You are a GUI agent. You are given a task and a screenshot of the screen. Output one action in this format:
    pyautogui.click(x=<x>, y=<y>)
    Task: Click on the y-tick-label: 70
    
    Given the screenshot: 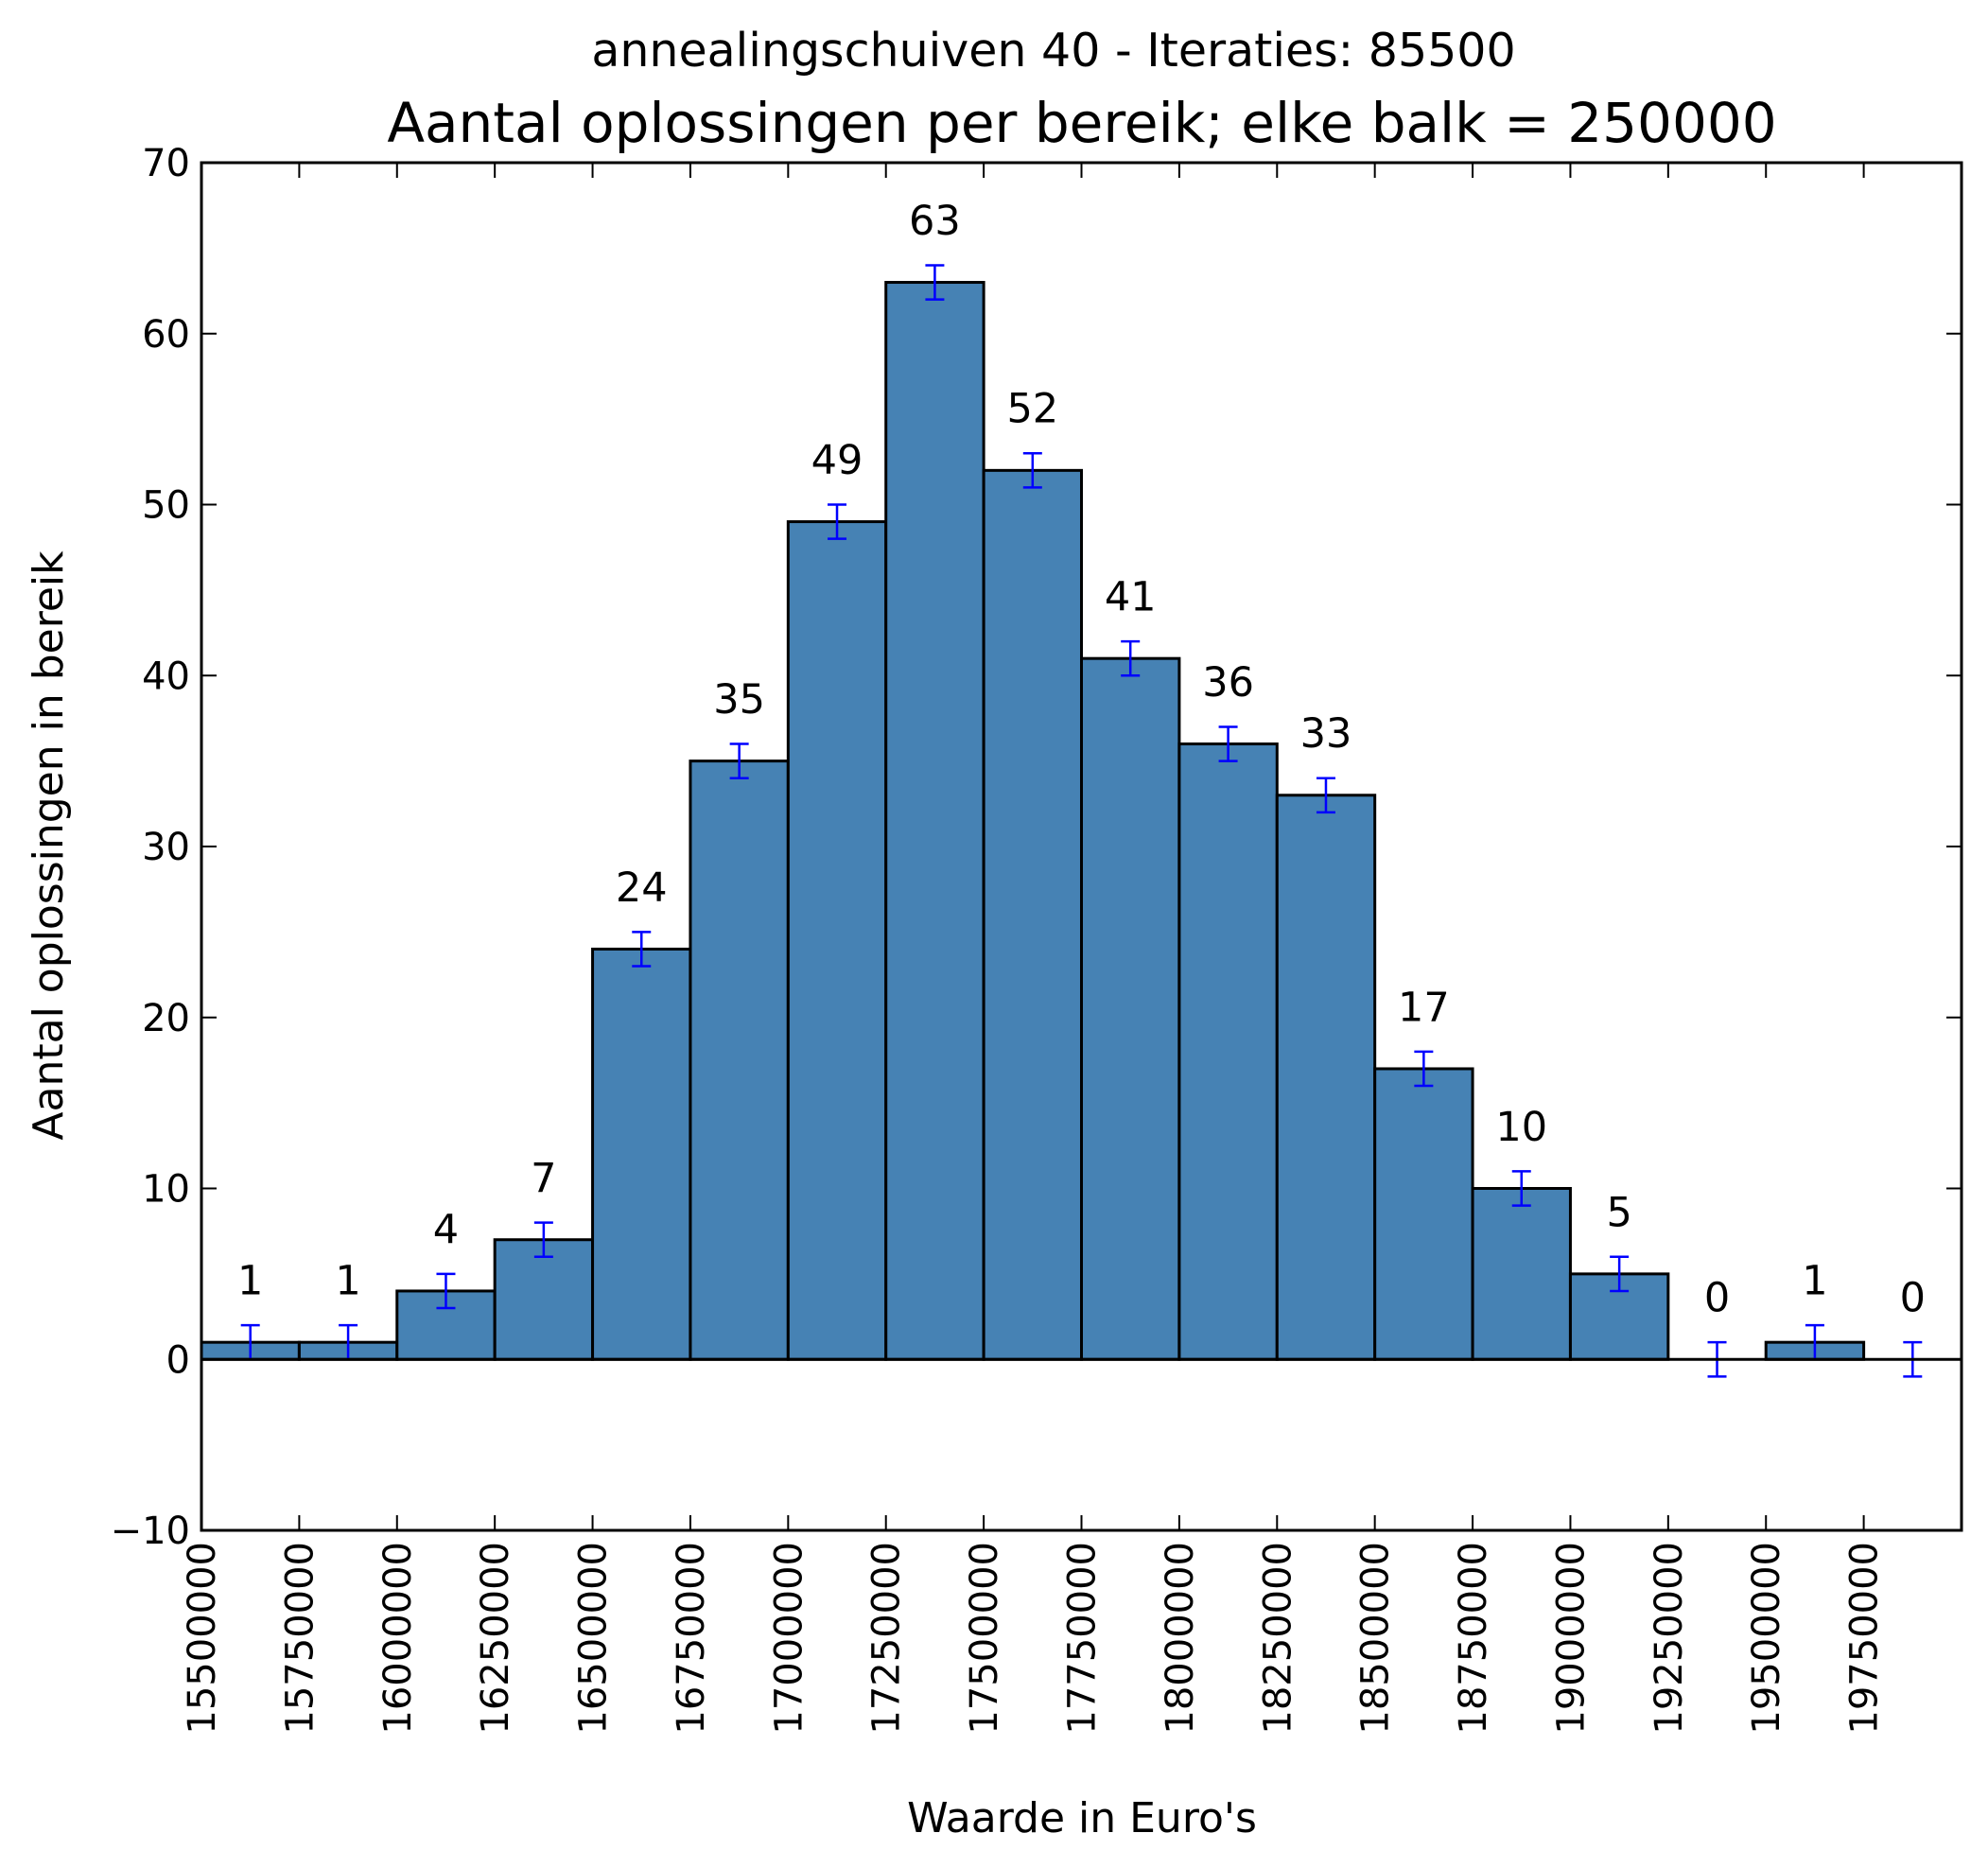 What is the action you would take?
    pyautogui.click(x=166, y=164)
    